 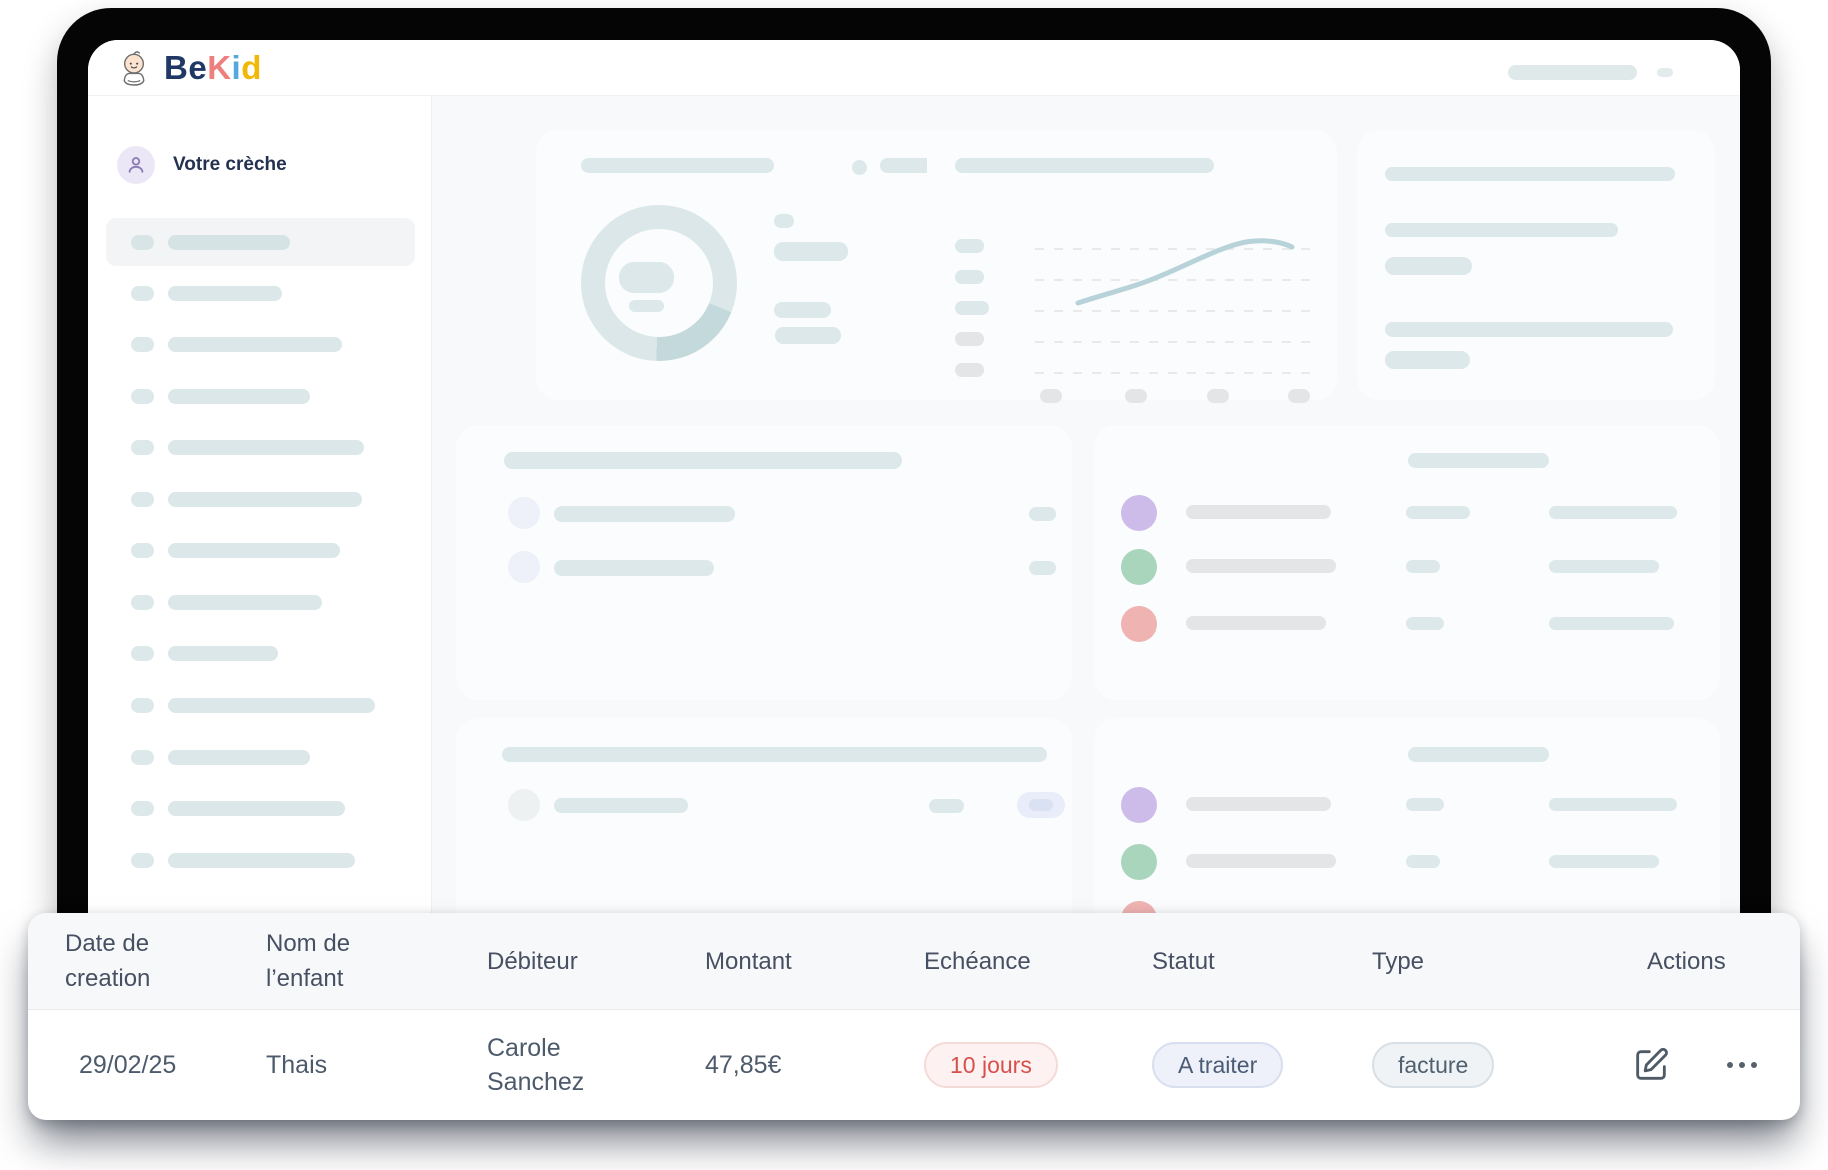 What do you see at coordinates (128, 1064) in the screenshot?
I see `cell-date-creation: 29/02/25` at bounding box center [128, 1064].